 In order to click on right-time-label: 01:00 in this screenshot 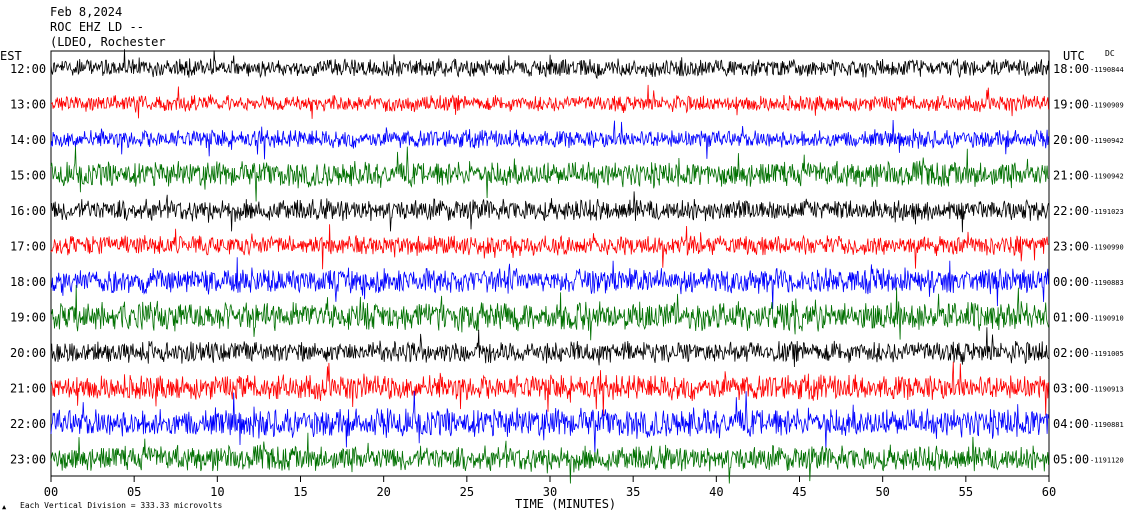, I will do `click(1071, 318)`.